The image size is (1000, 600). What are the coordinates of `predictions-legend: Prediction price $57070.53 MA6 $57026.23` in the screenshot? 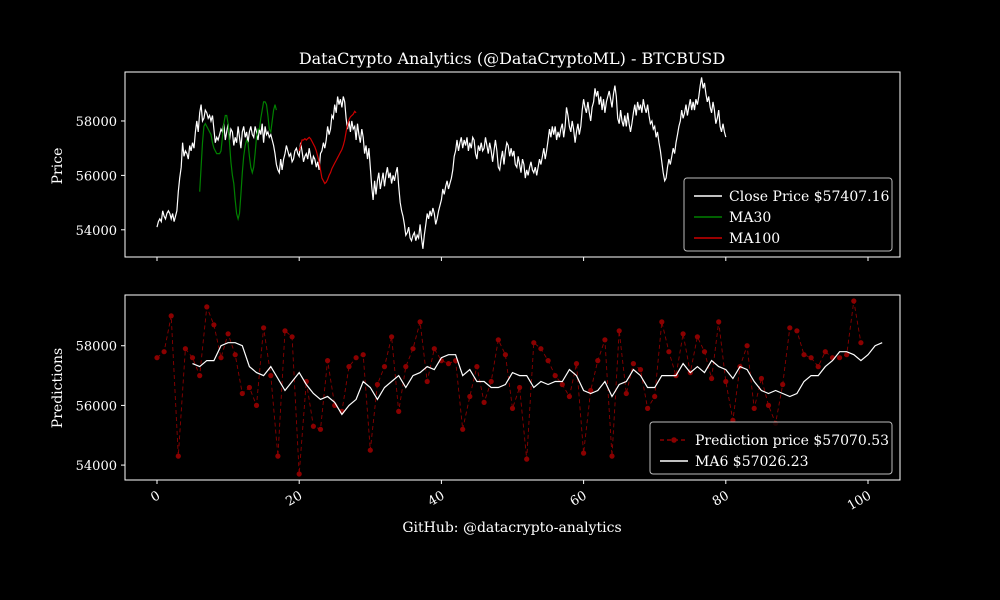 It's located at (771, 448).